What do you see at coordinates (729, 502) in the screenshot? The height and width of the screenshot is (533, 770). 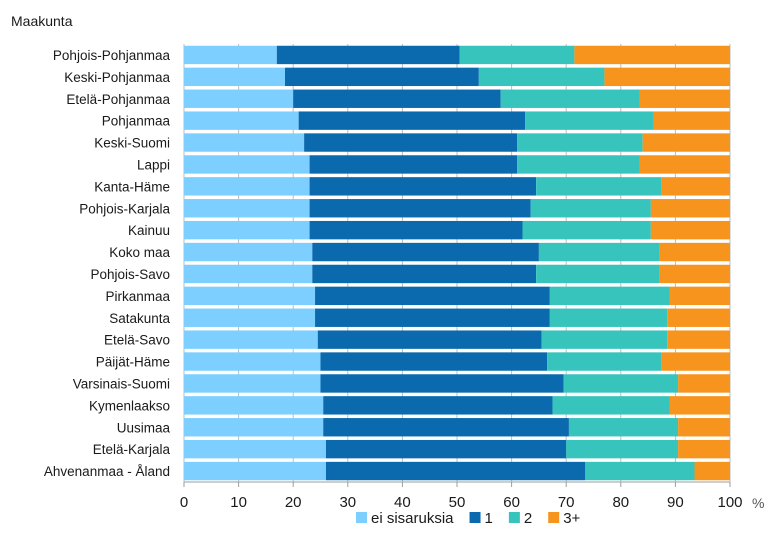 I see `x-tick-label: 100` at bounding box center [729, 502].